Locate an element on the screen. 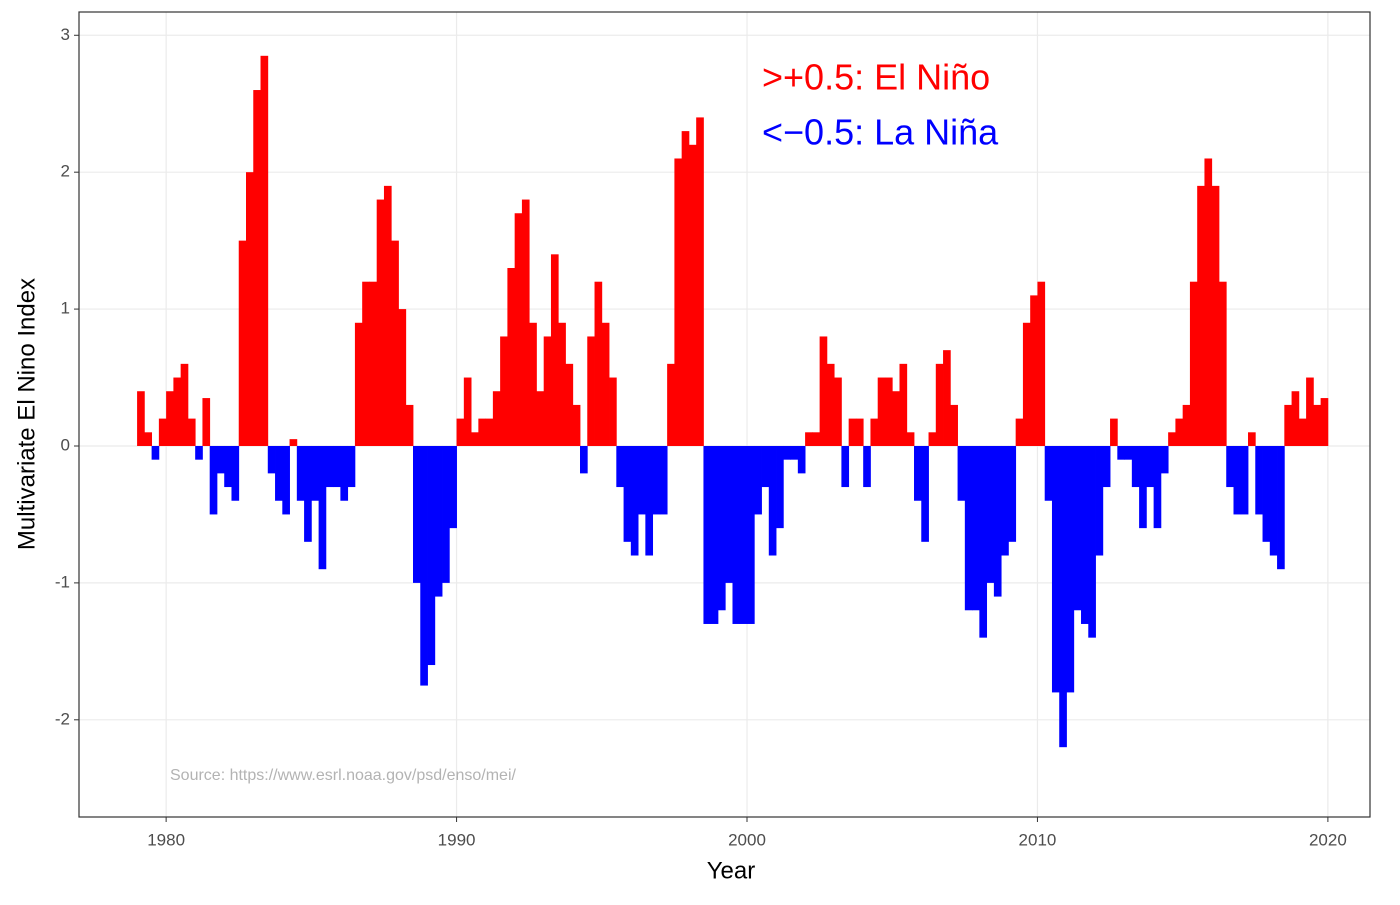  x-tick-label: 1990 is located at coordinates (457, 839).